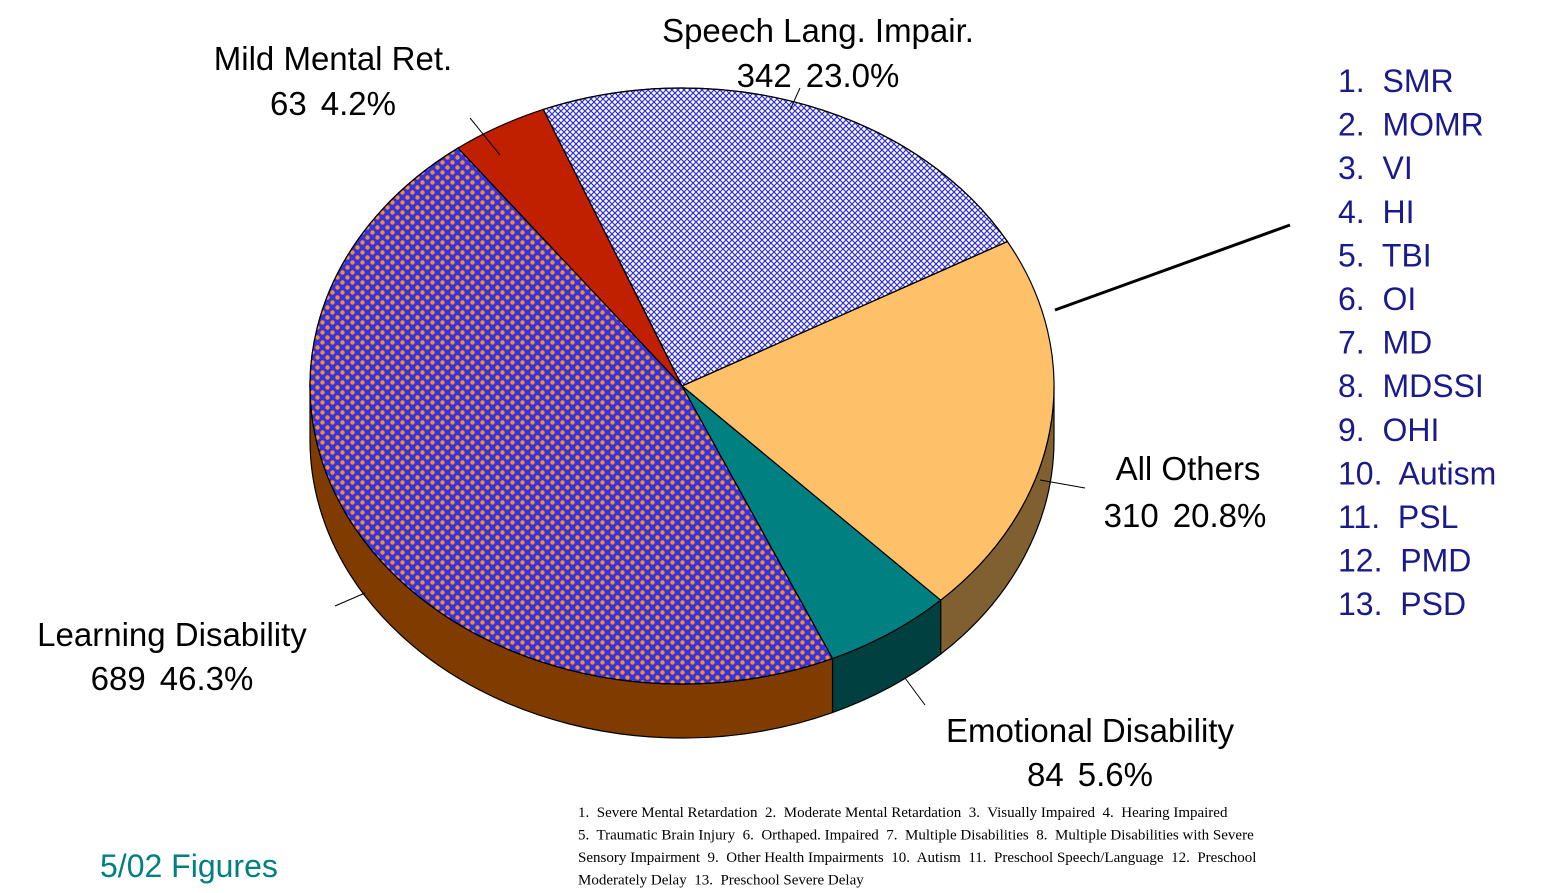 The height and width of the screenshot is (893, 1541). I want to click on legend-item: 7. MD, so click(1385, 343).